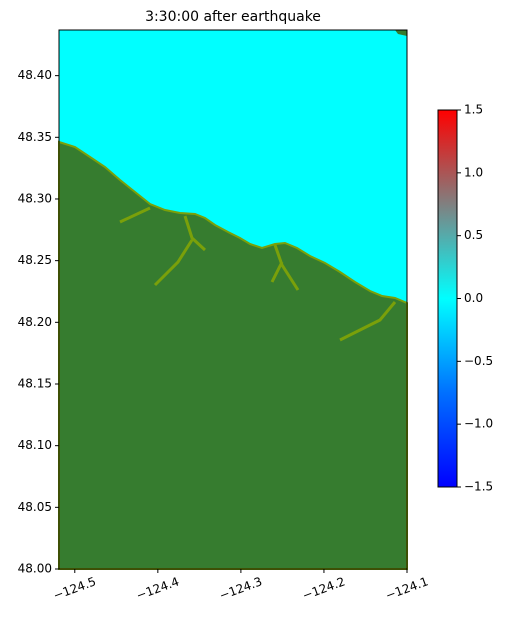  Describe the element at coordinates (473, 298) in the screenshot. I see `colorbar-tick-label: 0.0` at that location.